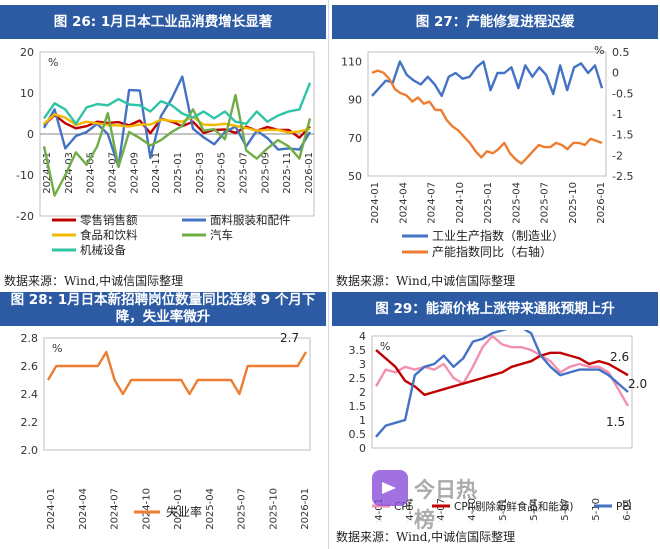  I want to click on y-tick-label: 50, so click(355, 176).